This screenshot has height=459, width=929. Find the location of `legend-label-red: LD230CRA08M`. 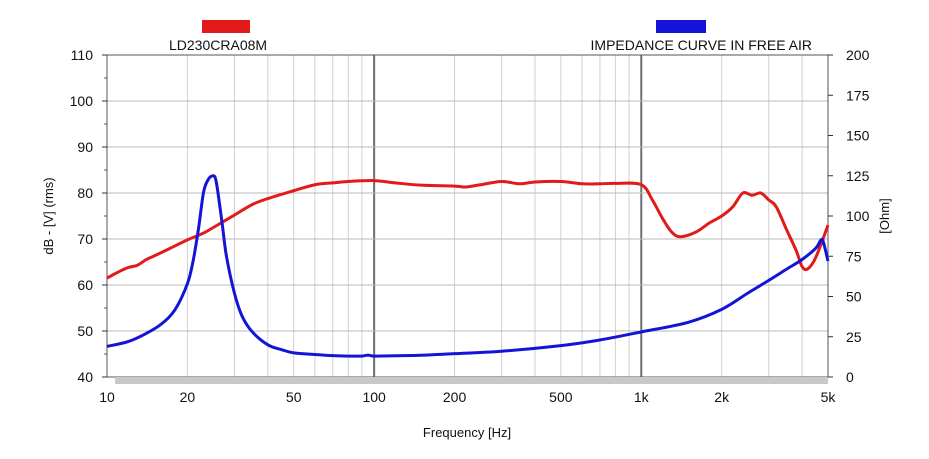

legend-label-red: LD230CRA08M is located at coordinates (218, 45).